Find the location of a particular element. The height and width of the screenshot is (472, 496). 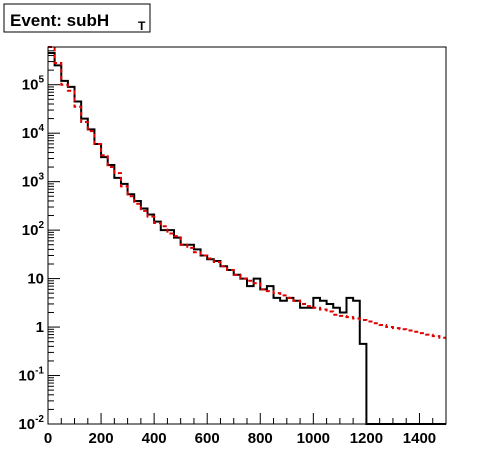

y-tick-label: 10⁻² is located at coordinates (31, 423).